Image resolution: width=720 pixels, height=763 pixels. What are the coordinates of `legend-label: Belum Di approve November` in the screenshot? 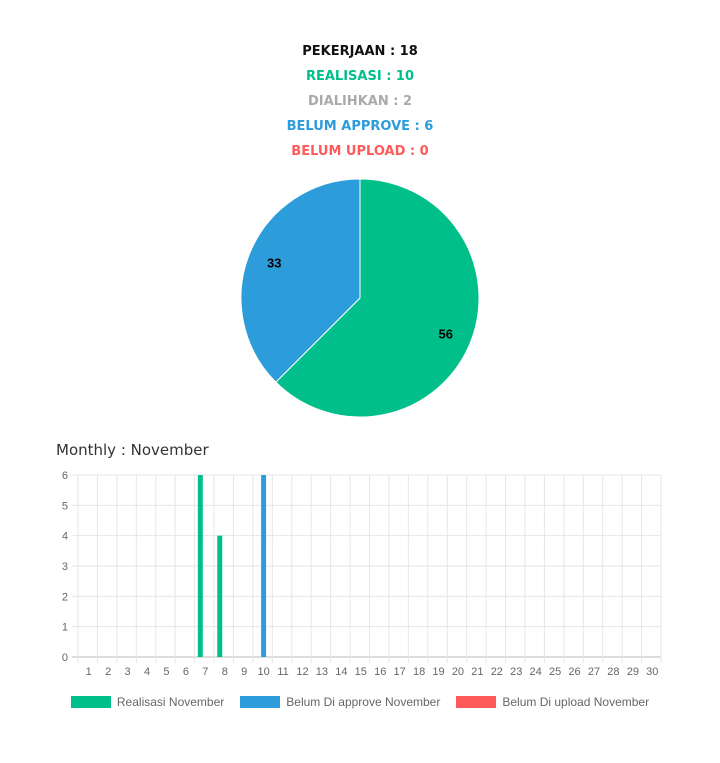 It's located at (363, 702).